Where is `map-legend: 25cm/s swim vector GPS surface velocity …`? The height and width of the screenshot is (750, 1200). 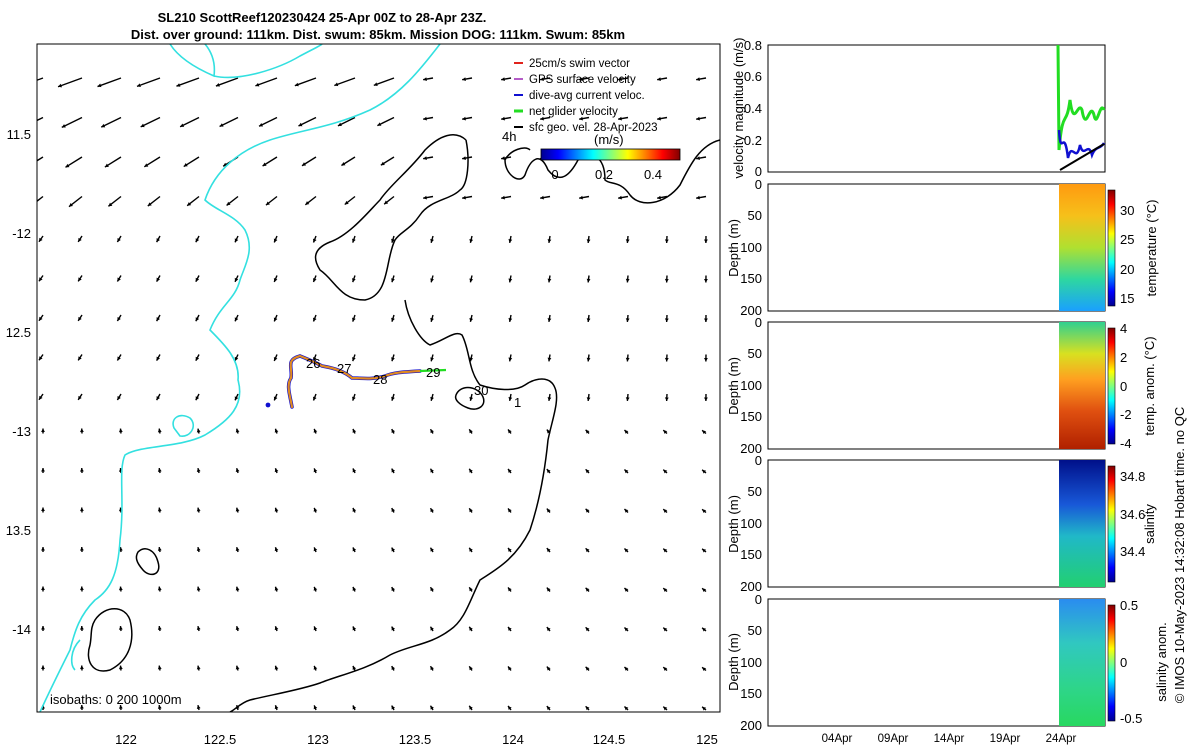
map-legend: 25cm/s swim vector GPS surface velocity … is located at coordinates (586, 96).